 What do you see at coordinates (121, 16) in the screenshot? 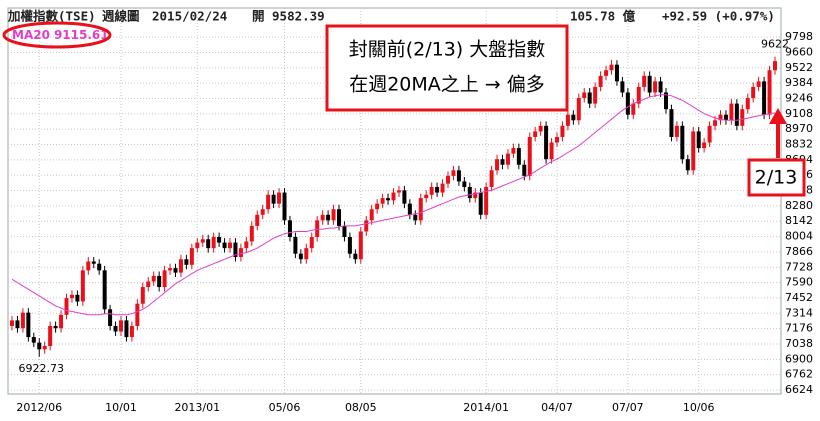
I see `header-period: 週線圖` at bounding box center [121, 16].